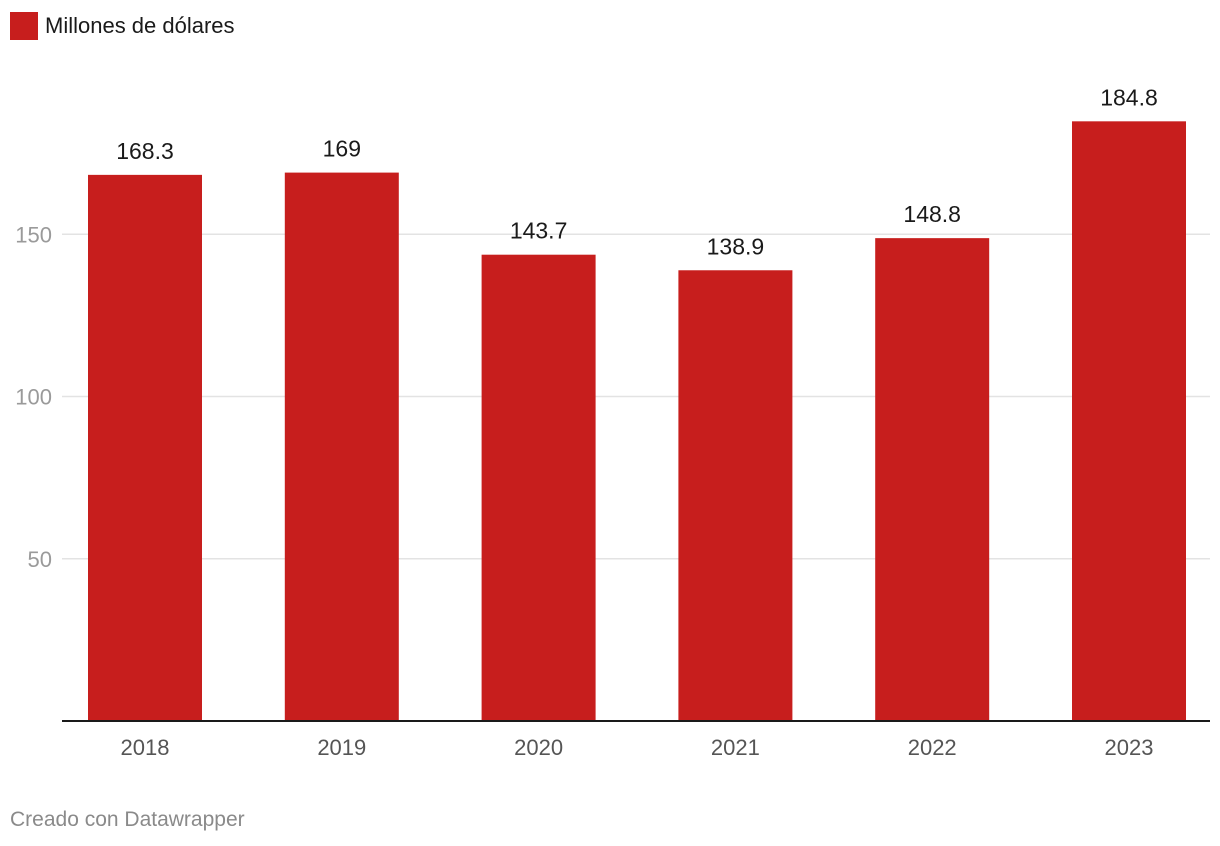 This screenshot has width=1220, height=846. I want to click on bar-value-label: 143.7, so click(539, 231).